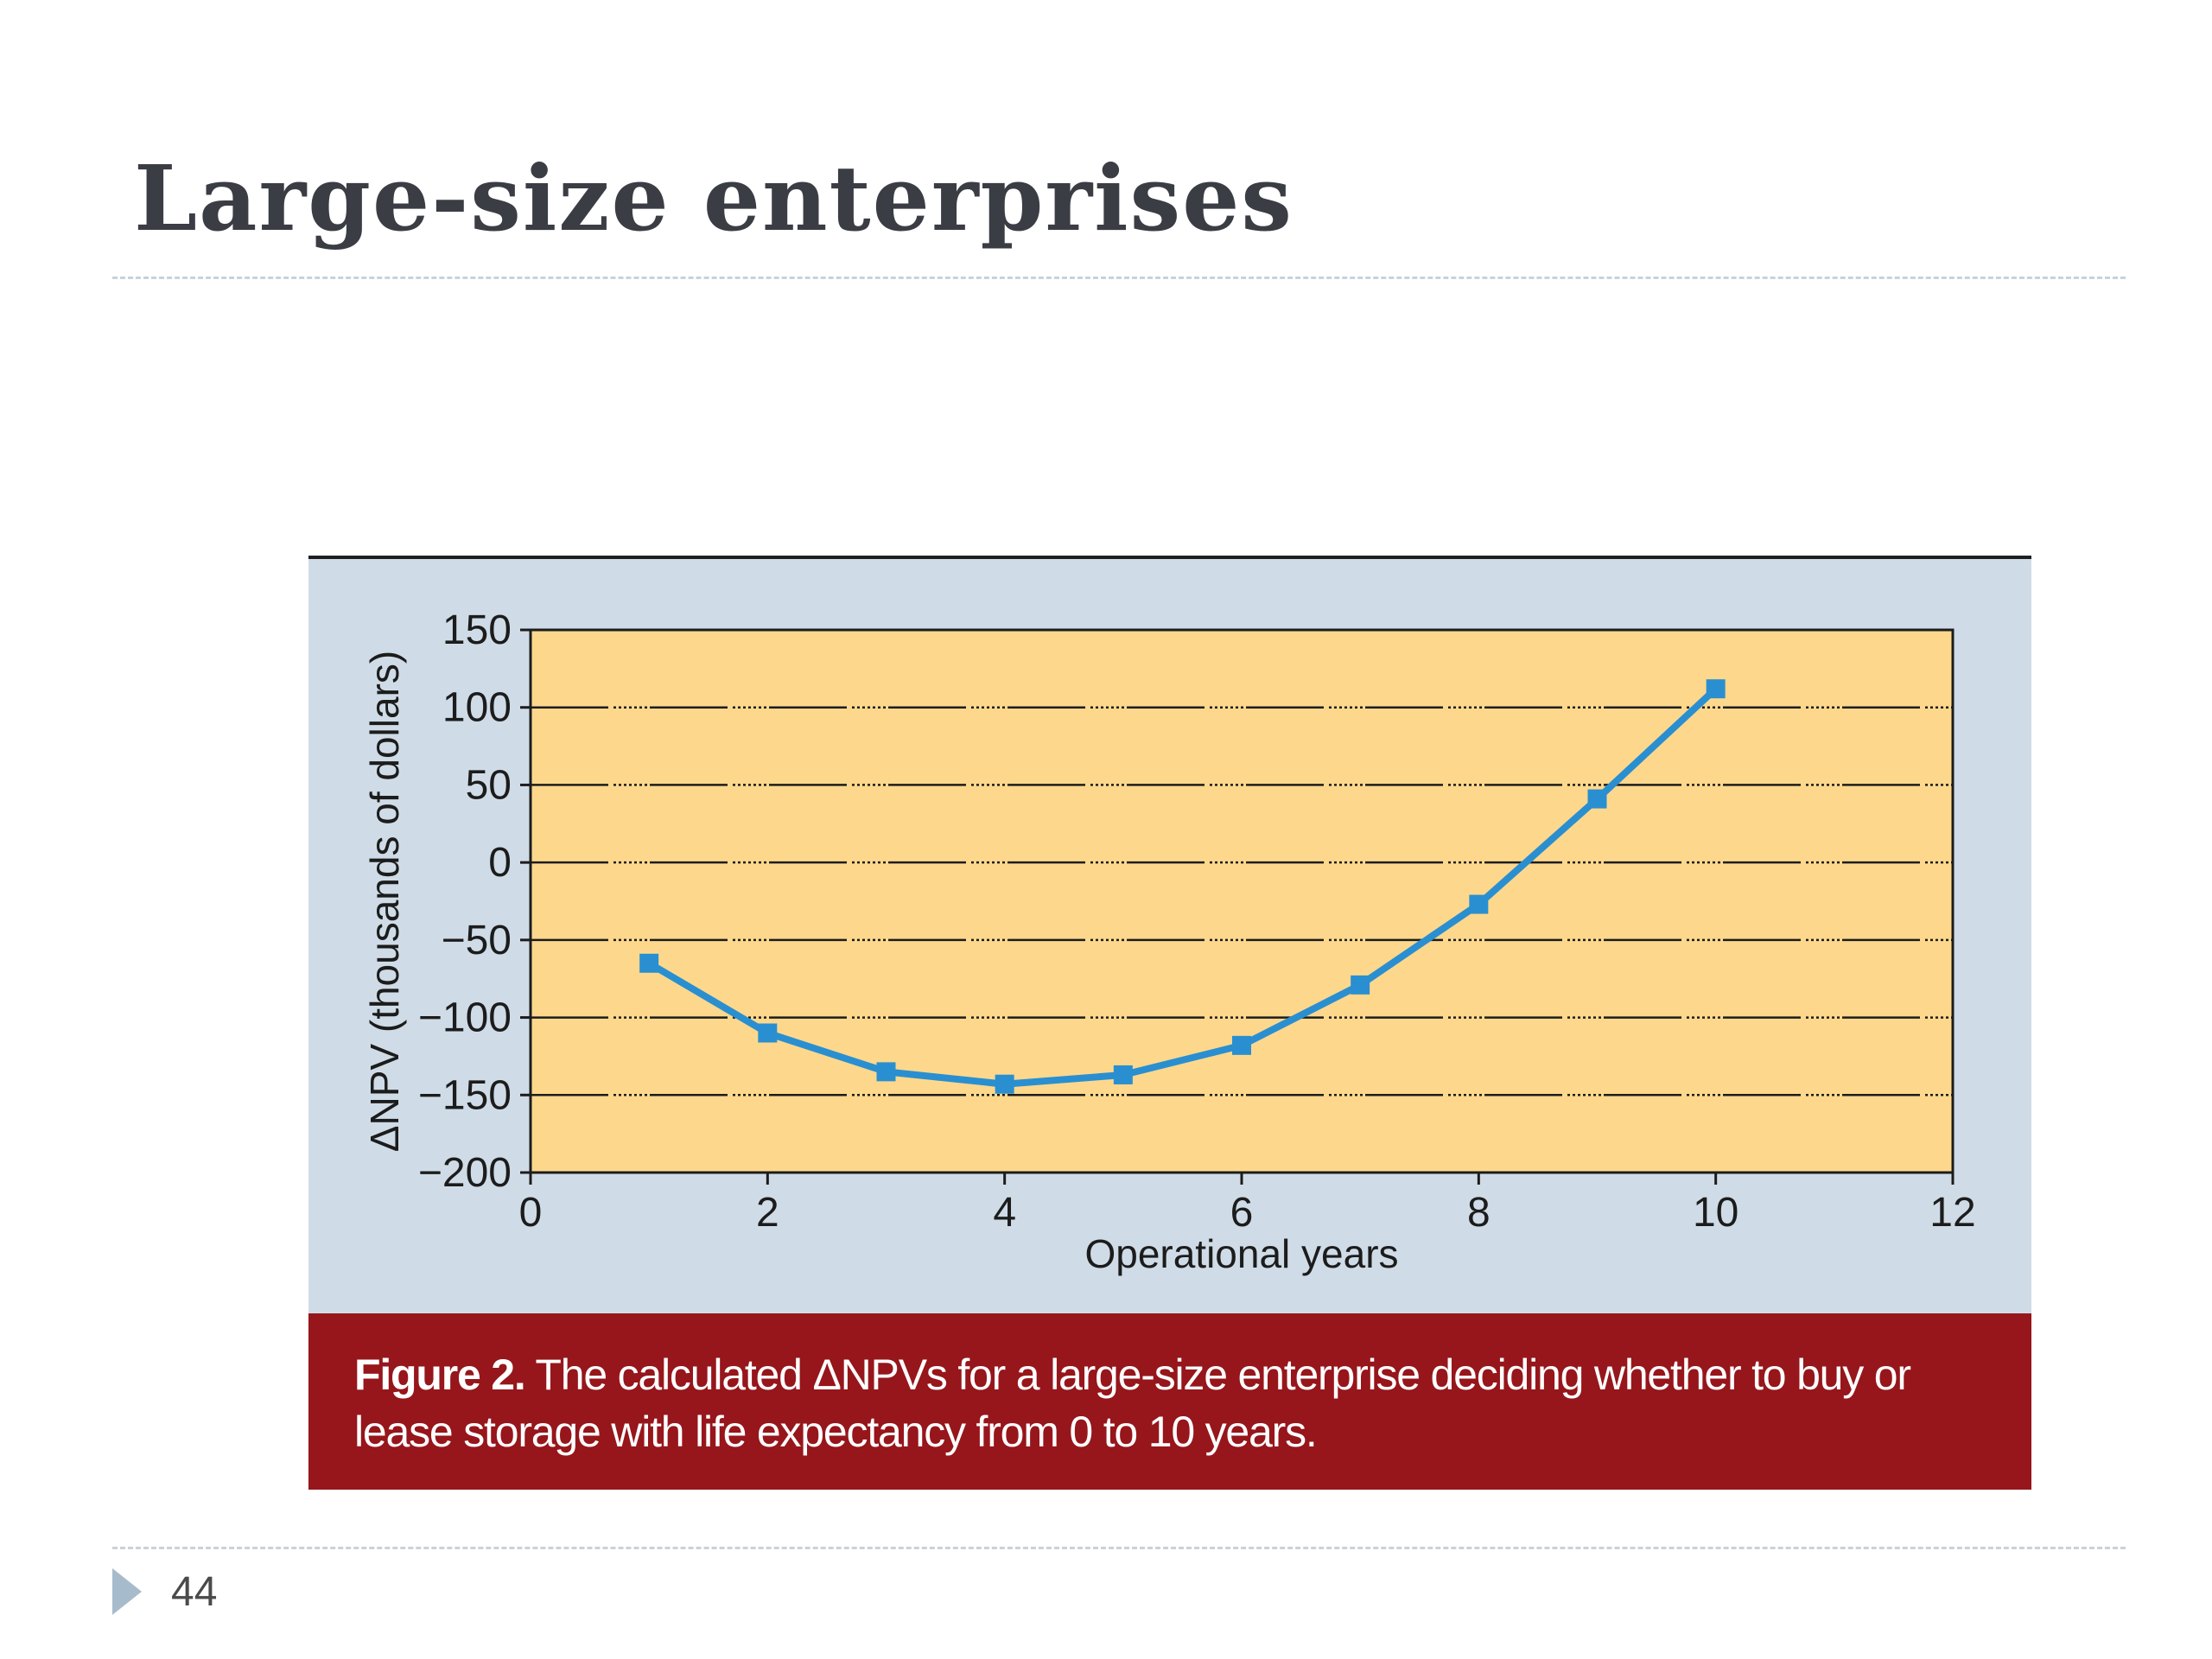  What do you see at coordinates (194, 1592) in the screenshot?
I see `page-number: 44` at bounding box center [194, 1592].